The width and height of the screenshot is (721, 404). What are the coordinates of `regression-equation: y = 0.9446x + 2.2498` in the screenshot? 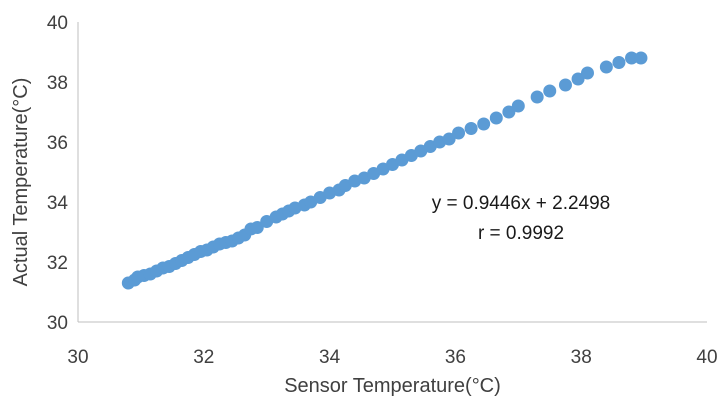 It's located at (521, 203).